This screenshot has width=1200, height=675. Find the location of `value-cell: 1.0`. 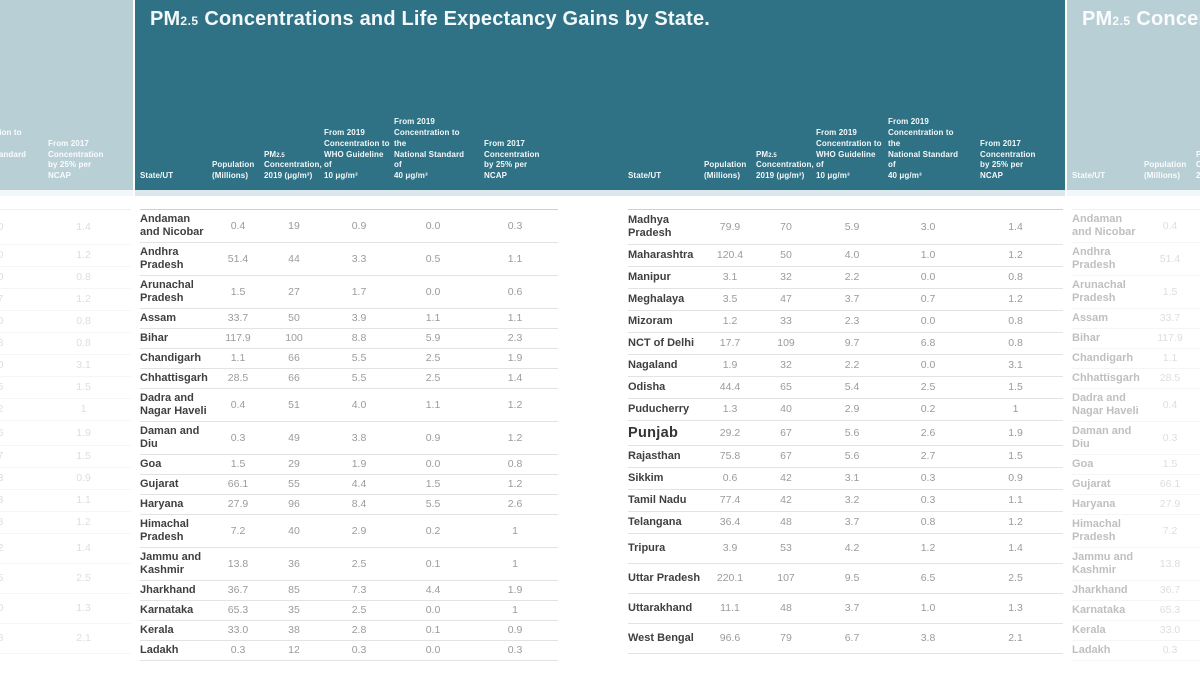

value-cell: 1.0 is located at coordinates (2, 255).